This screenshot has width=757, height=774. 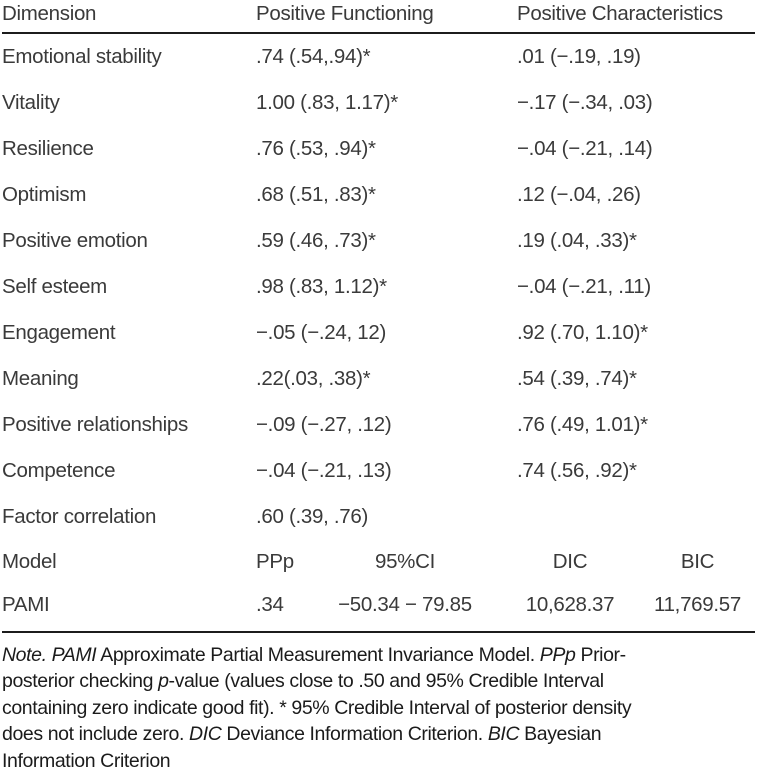 I want to click on column-header-positive-characteristics: Positive Characteristics, so click(x=620, y=13).